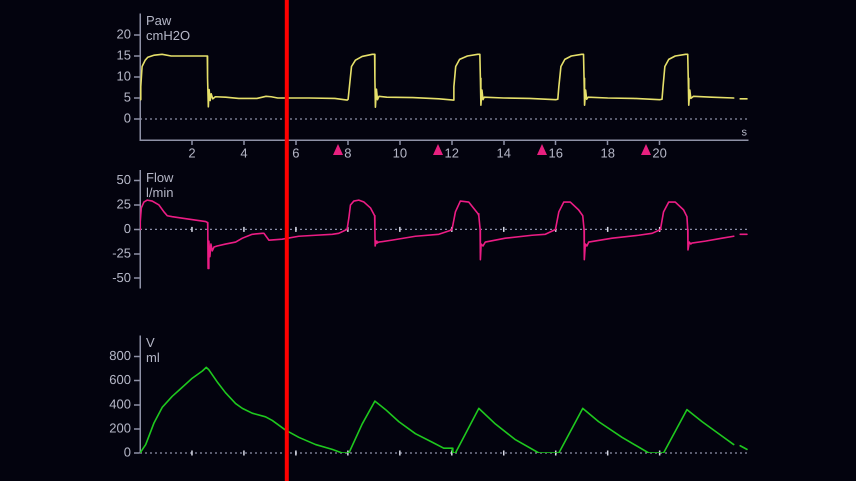 The width and height of the screenshot is (856, 481). Describe the element at coordinates (160, 192) in the screenshot. I see `y-axis-title: l/min` at that location.